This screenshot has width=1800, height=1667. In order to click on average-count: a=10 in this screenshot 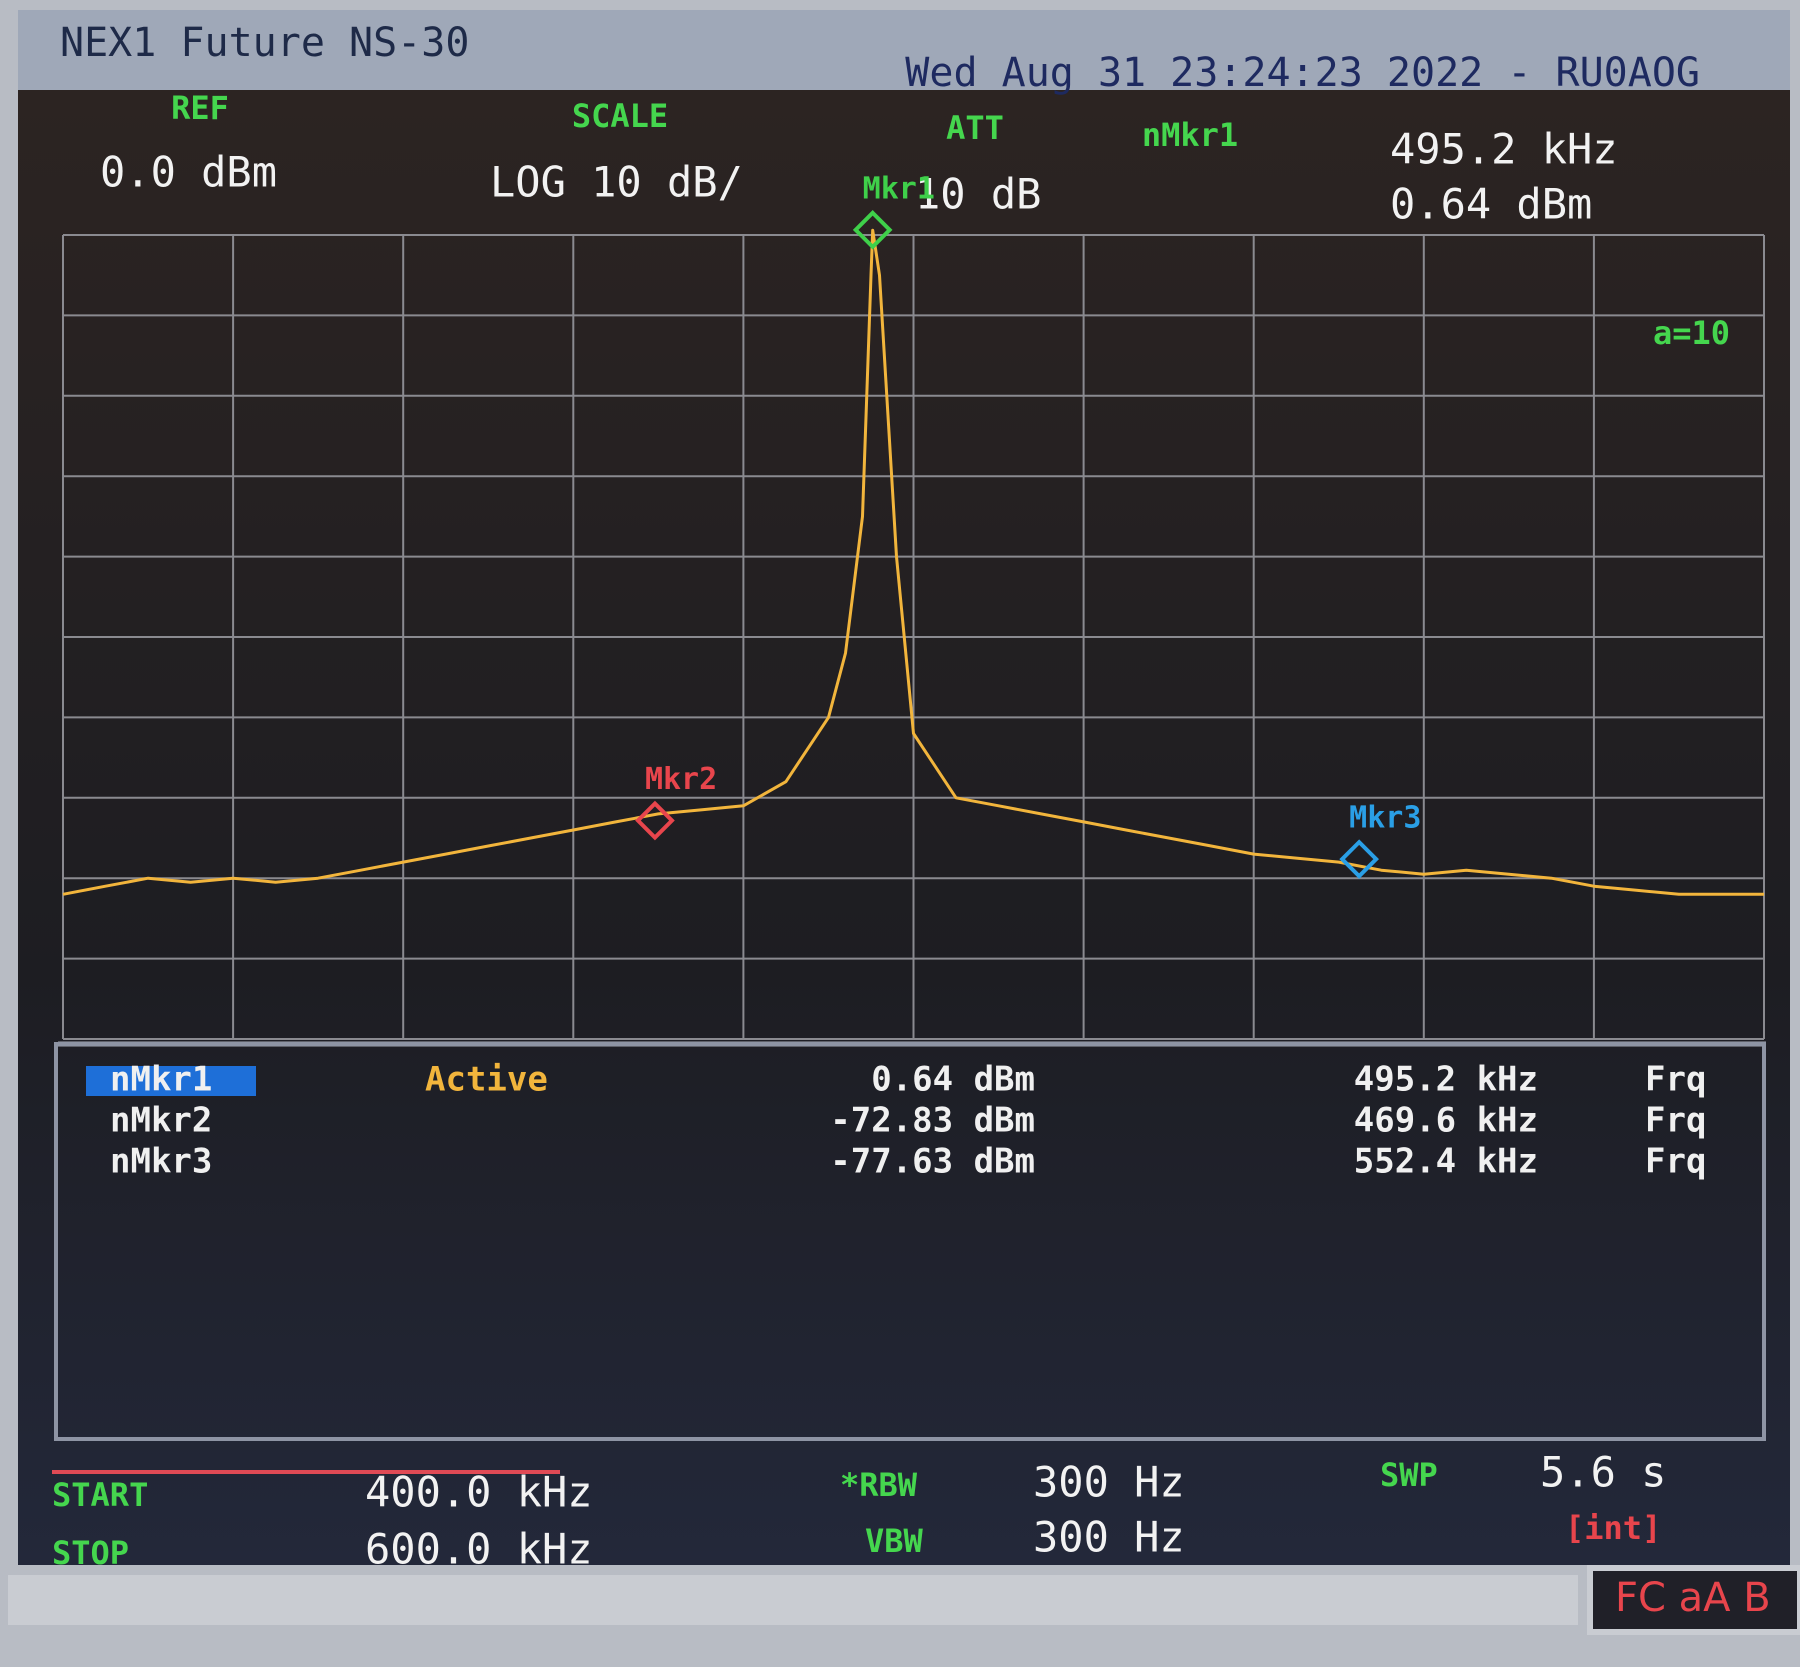, I will do `click(1691, 333)`.